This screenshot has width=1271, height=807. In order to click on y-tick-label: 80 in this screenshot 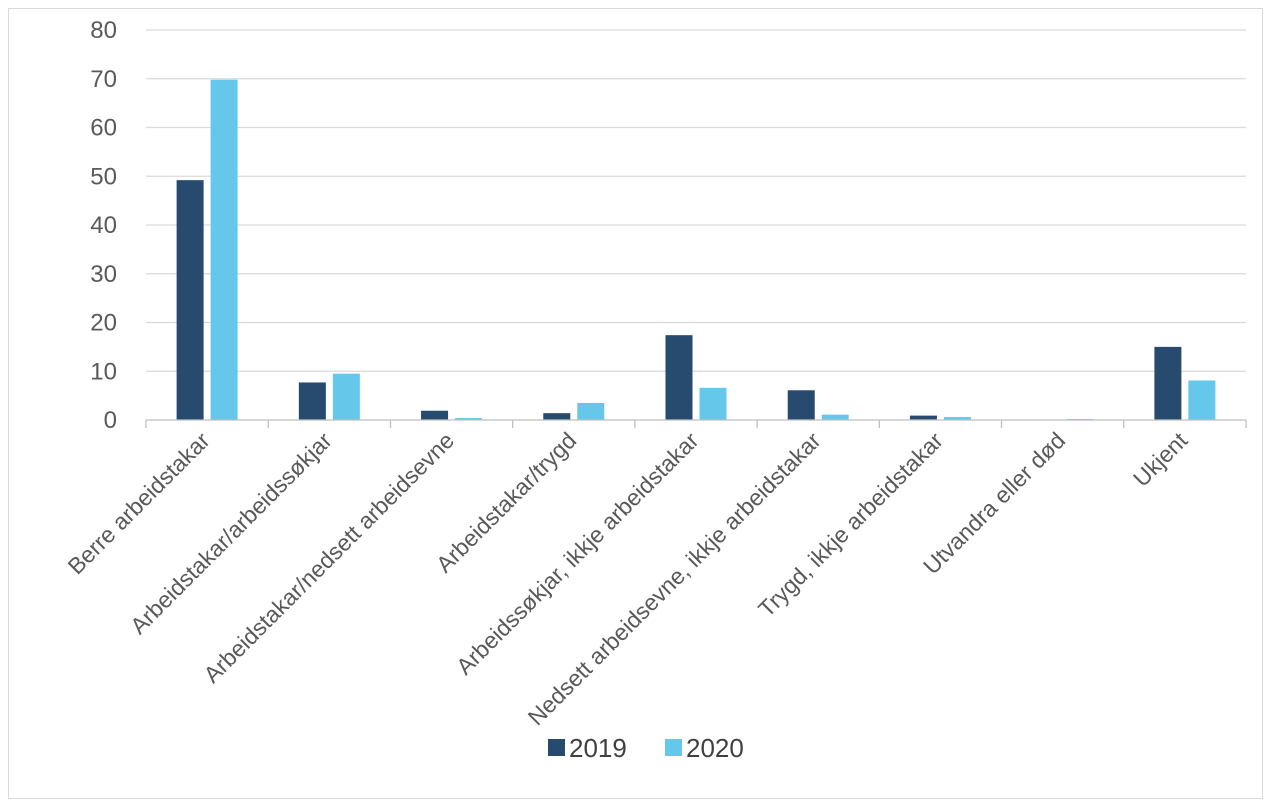, I will do `click(103, 30)`.